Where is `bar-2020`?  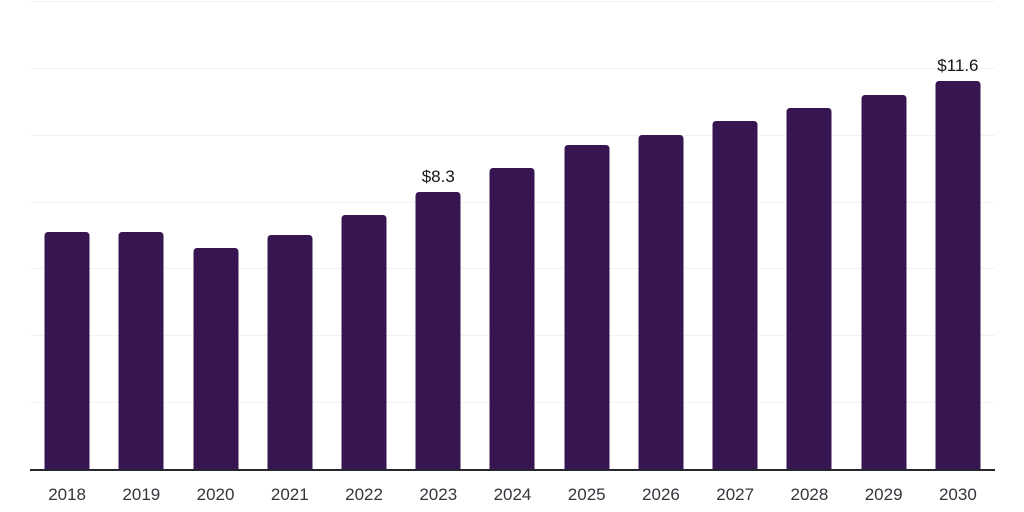 bar-2020 is located at coordinates (216, 358).